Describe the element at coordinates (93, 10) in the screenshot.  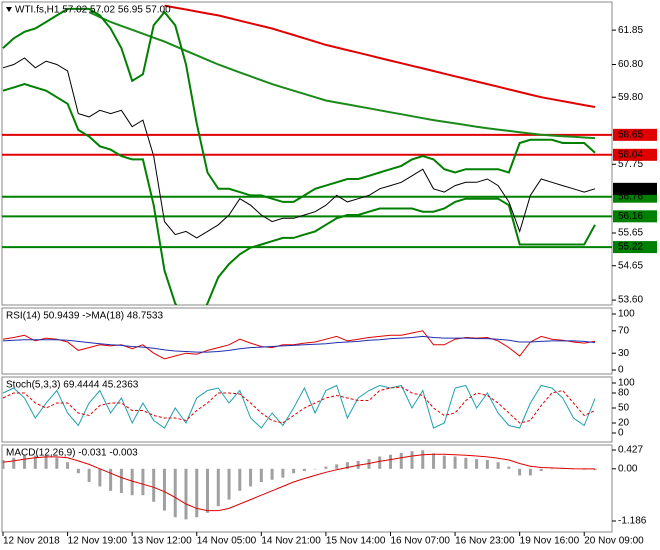
I see `panel-title: WTI.fs,H1 57.02 57.02 56.95 57.00` at that location.